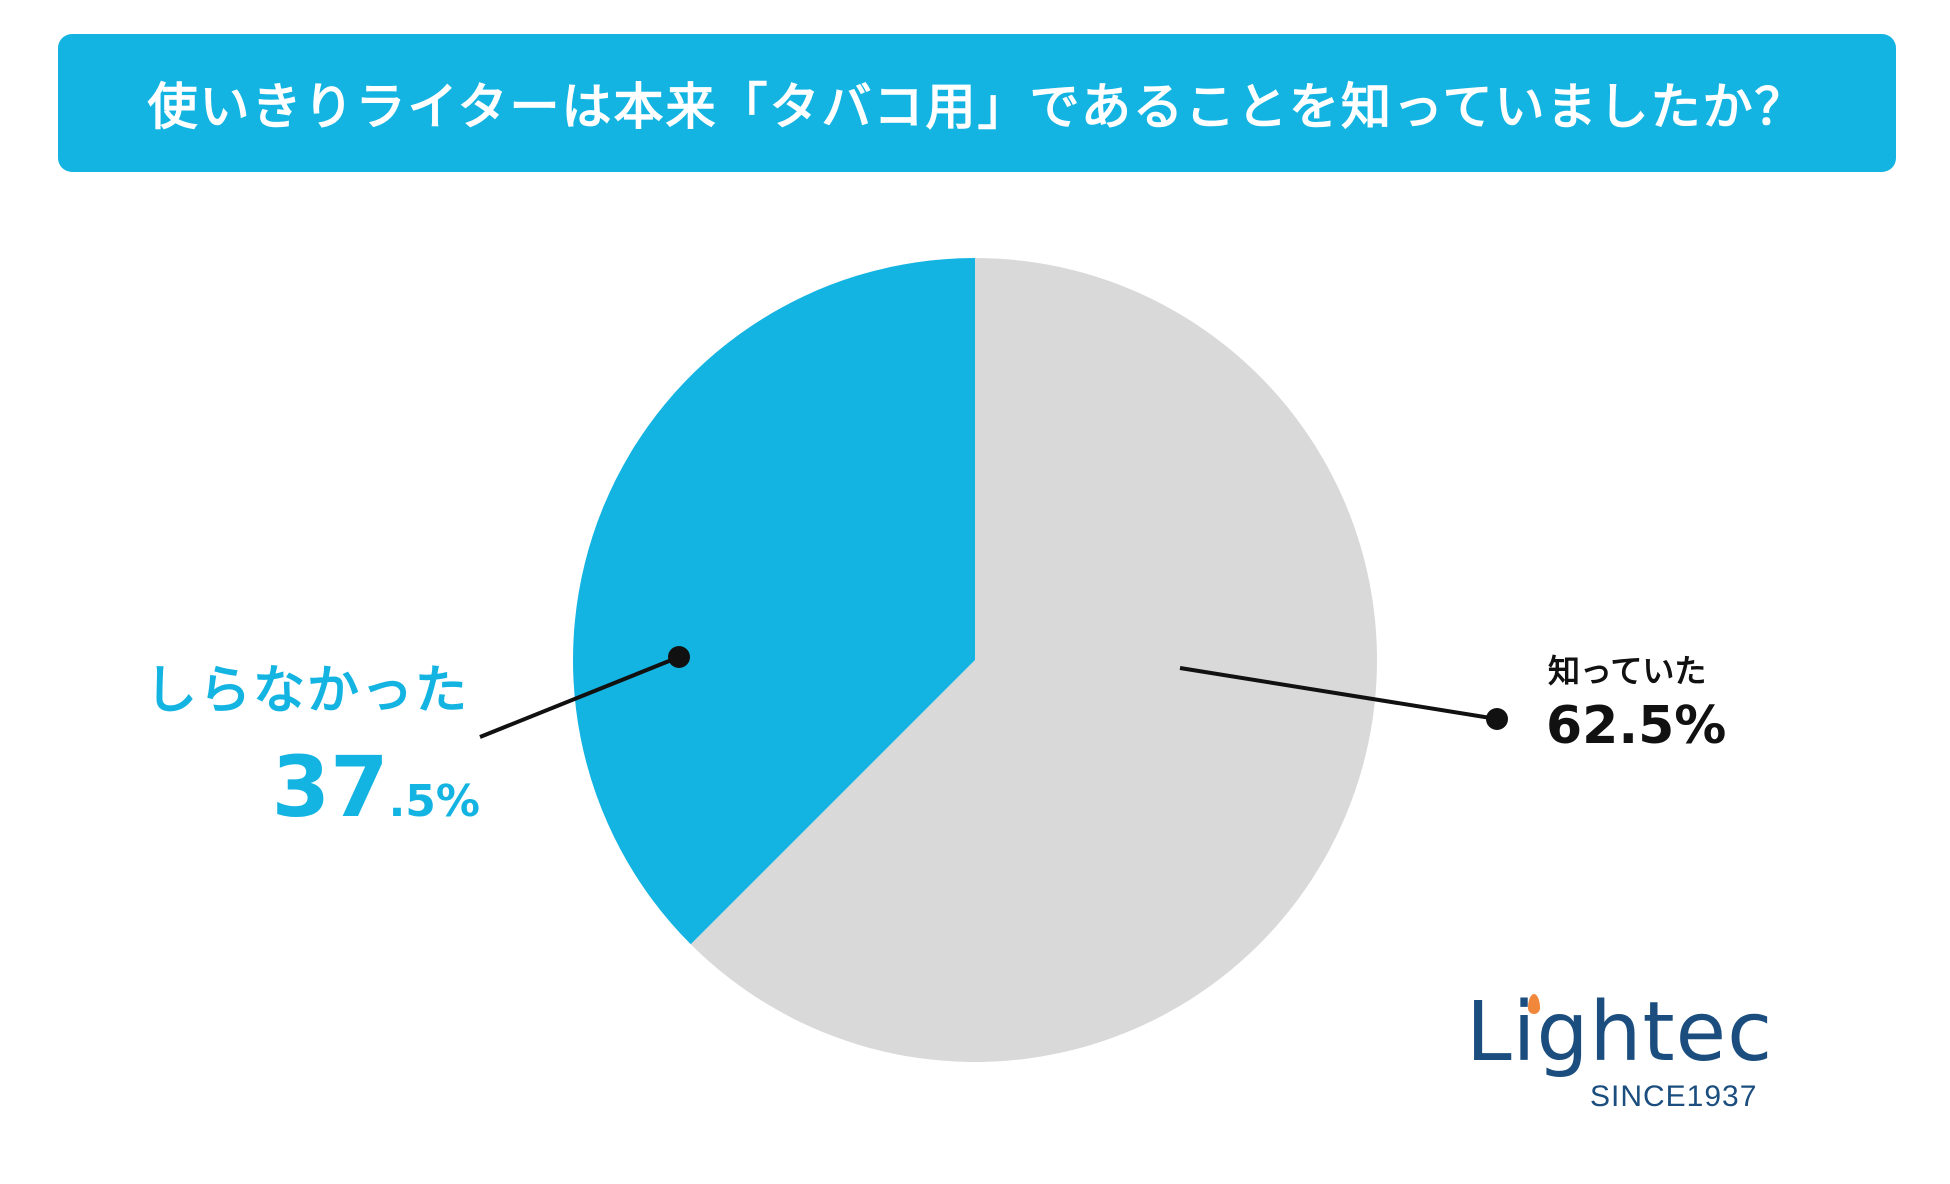  What do you see at coordinates (1674, 1096) in the screenshot?
I see `logo-tagline: SINCE1937` at bounding box center [1674, 1096].